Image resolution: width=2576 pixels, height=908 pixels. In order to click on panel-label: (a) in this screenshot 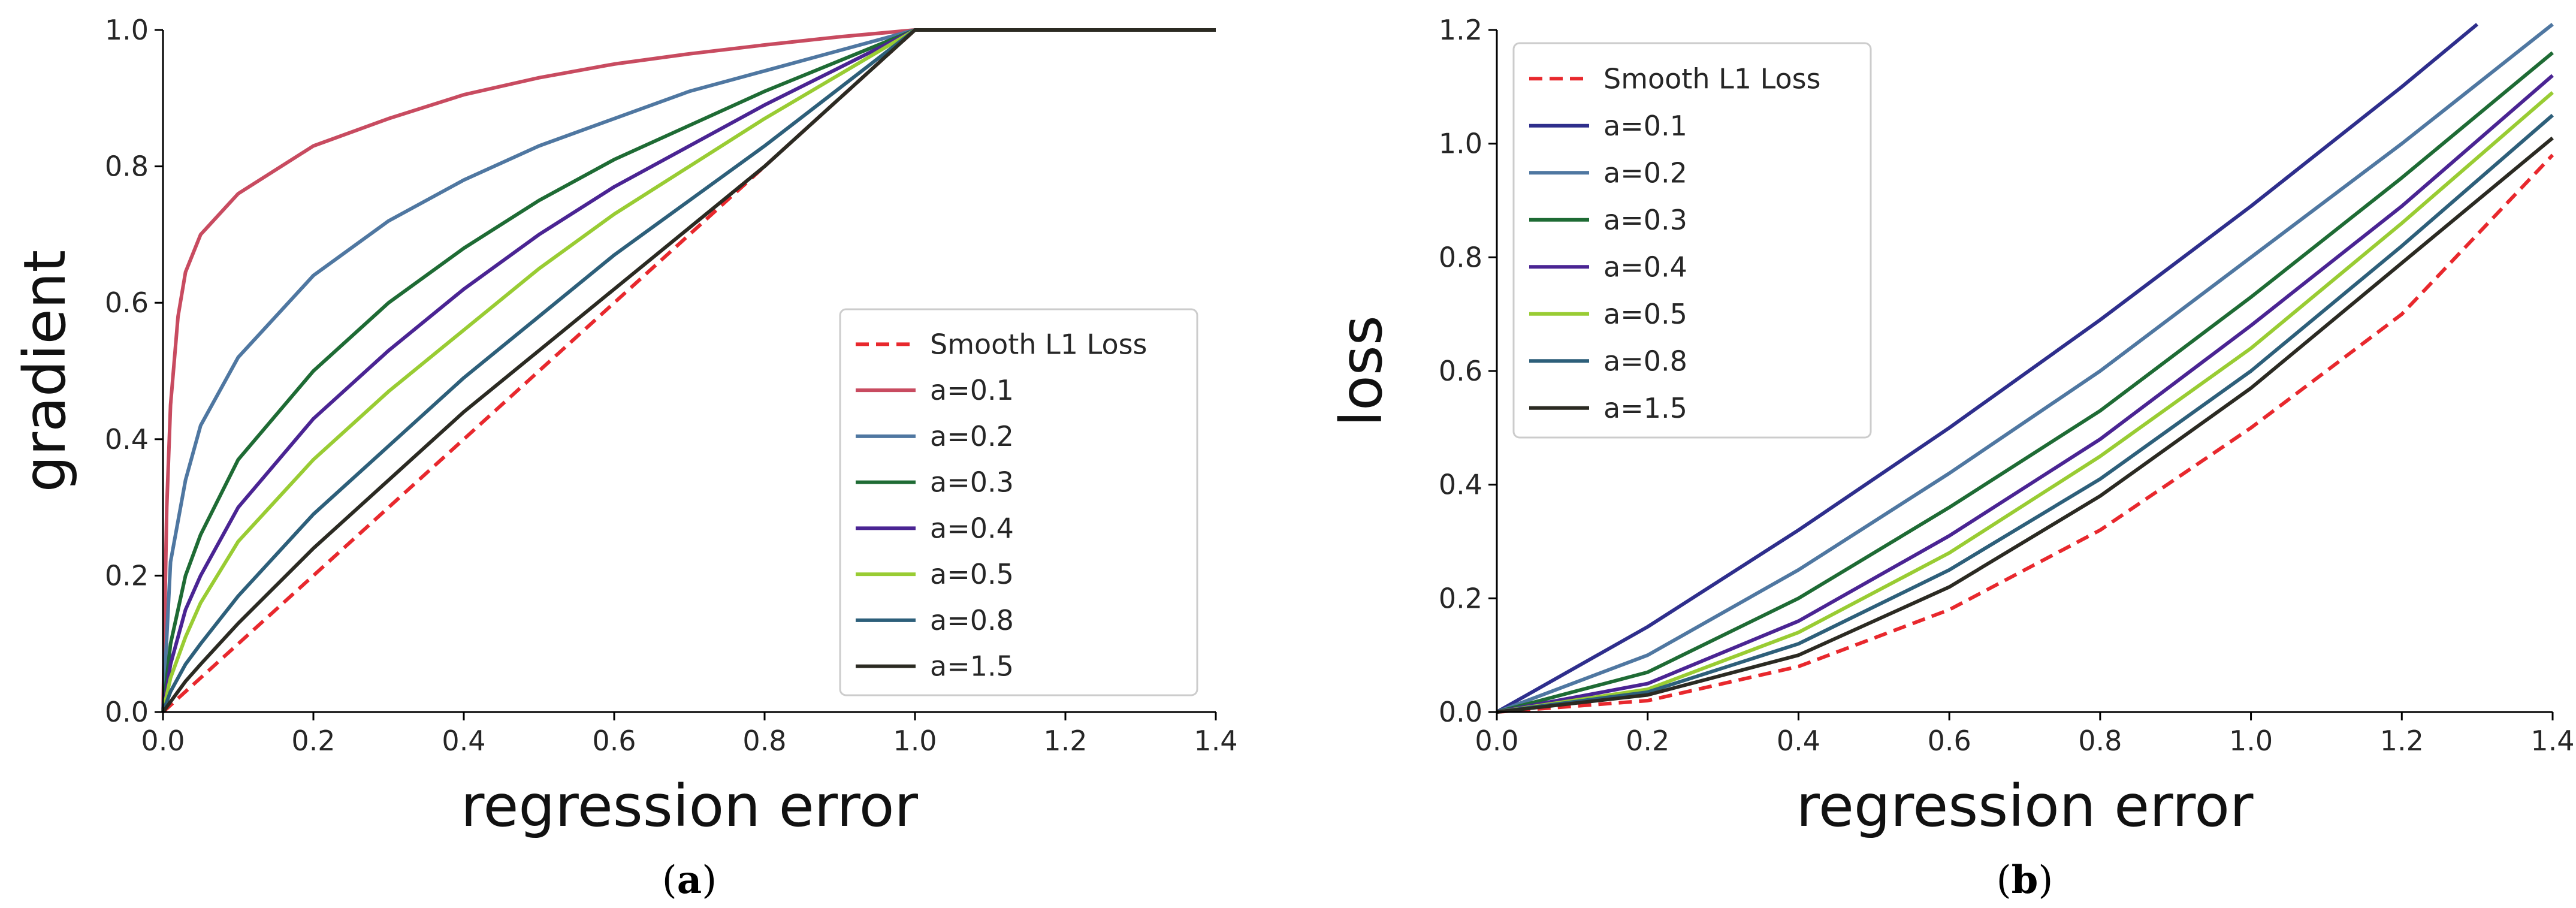, I will do `click(690, 880)`.